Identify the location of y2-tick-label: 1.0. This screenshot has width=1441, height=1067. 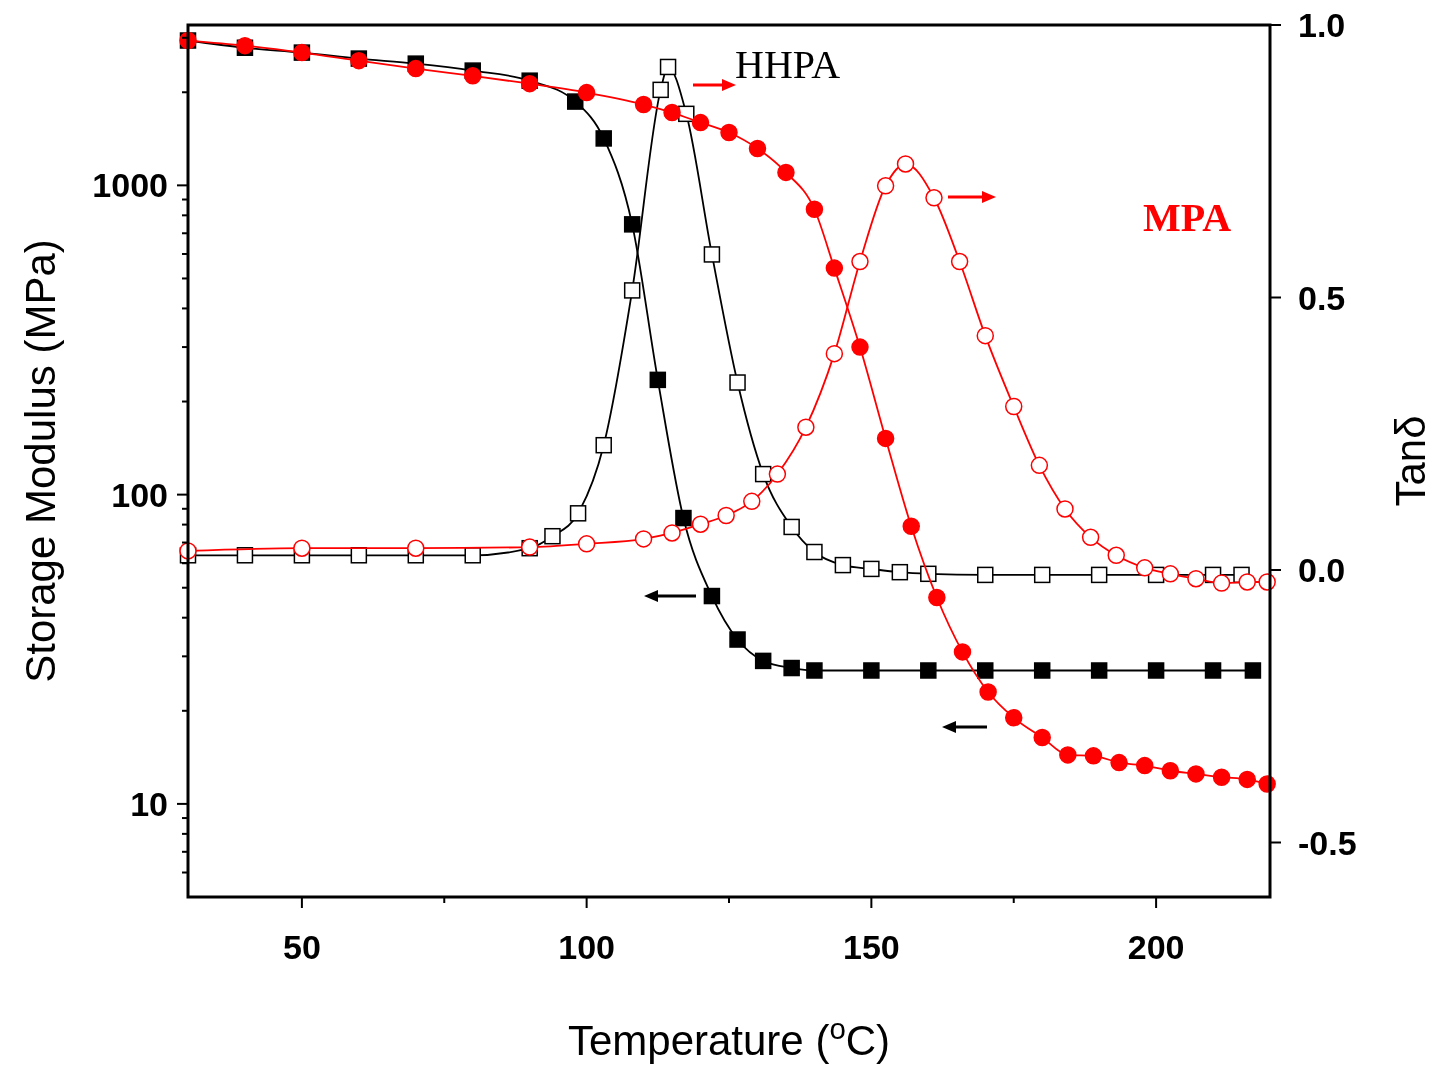
(1322, 25).